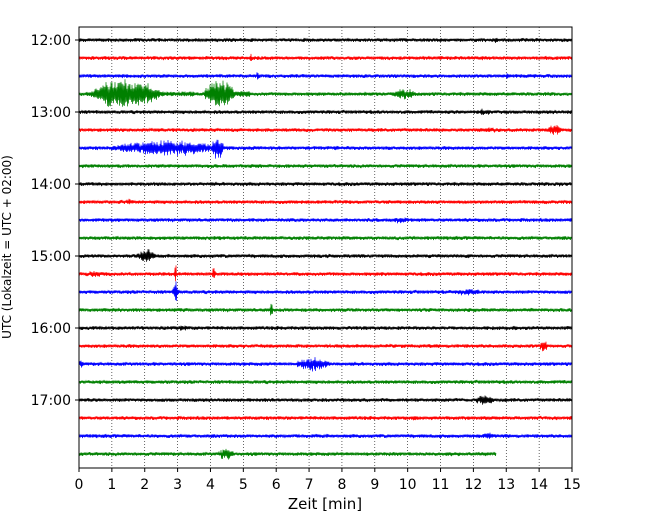 This screenshot has height=520, width=650. What do you see at coordinates (210, 485) in the screenshot?
I see `x-tick-label-4: 4` at bounding box center [210, 485].